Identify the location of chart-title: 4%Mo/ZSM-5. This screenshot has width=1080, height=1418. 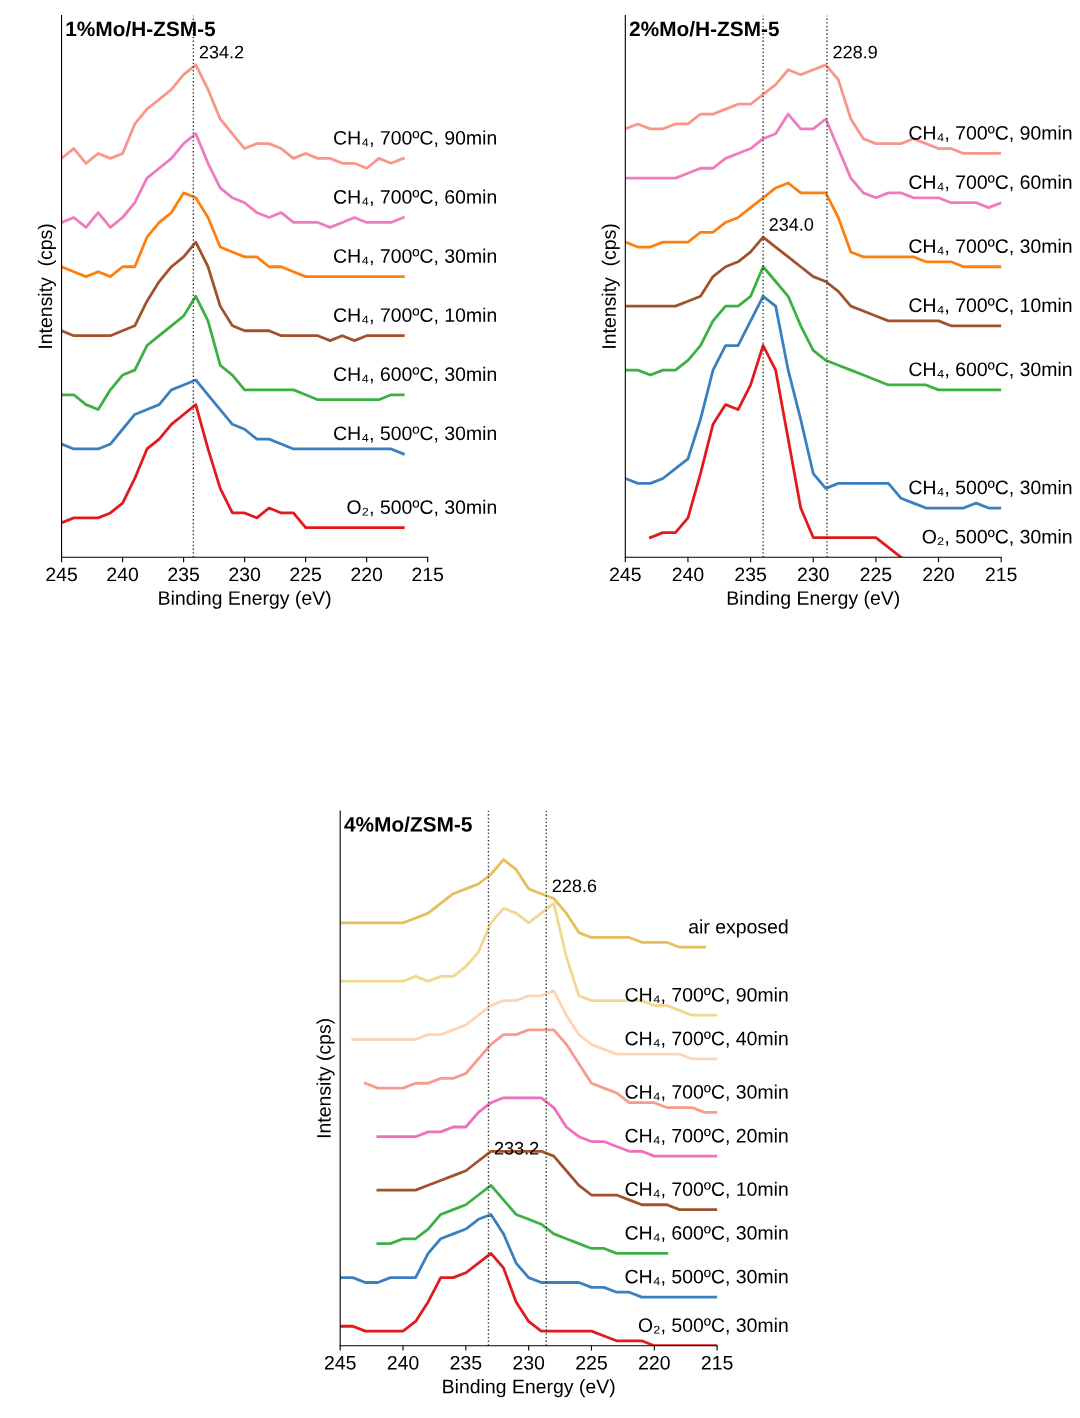
(408, 824).